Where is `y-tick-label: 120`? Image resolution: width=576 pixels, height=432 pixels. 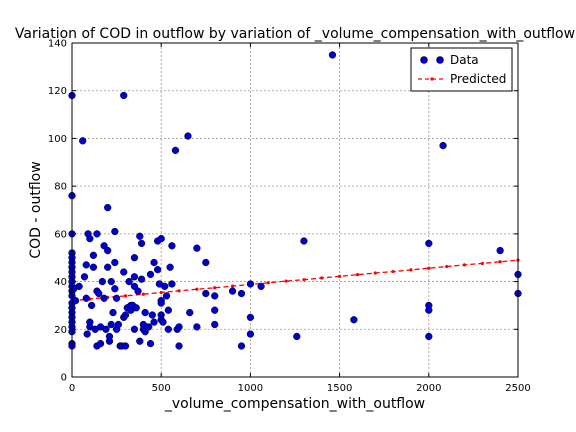
y-tick-label: 120 is located at coordinates (57, 91).